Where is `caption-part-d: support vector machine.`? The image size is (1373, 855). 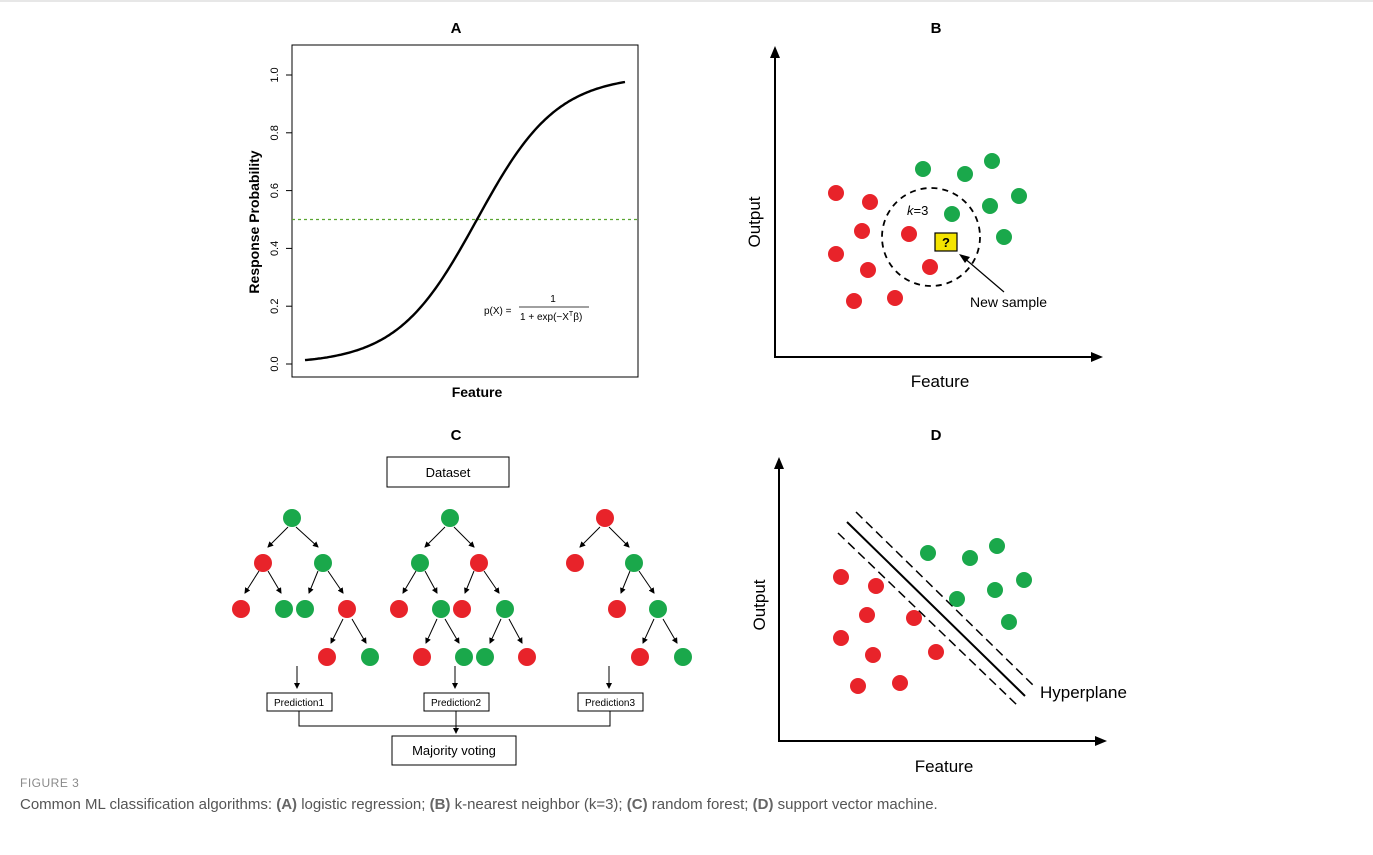
caption-part-d: support vector machine. is located at coordinates (855, 804).